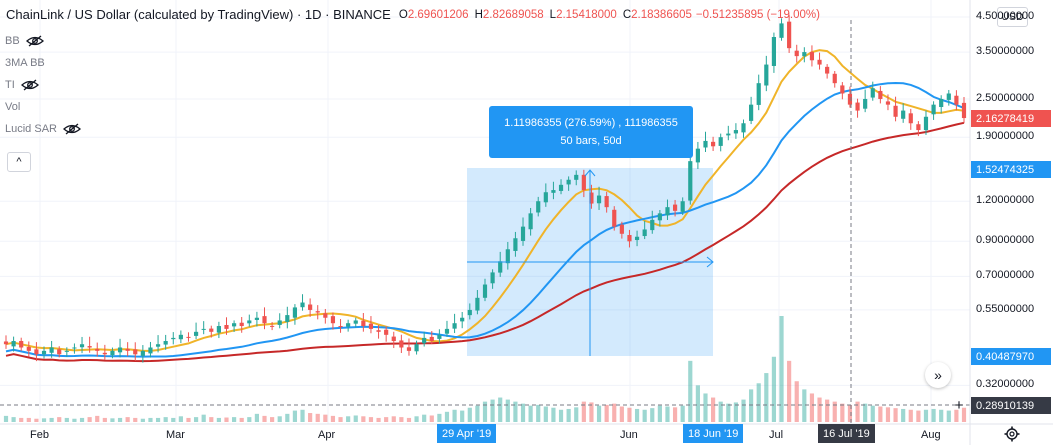 This screenshot has height=445, width=1053. I want to click on measure-bars: 50 bars, 50d, so click(591, 141).